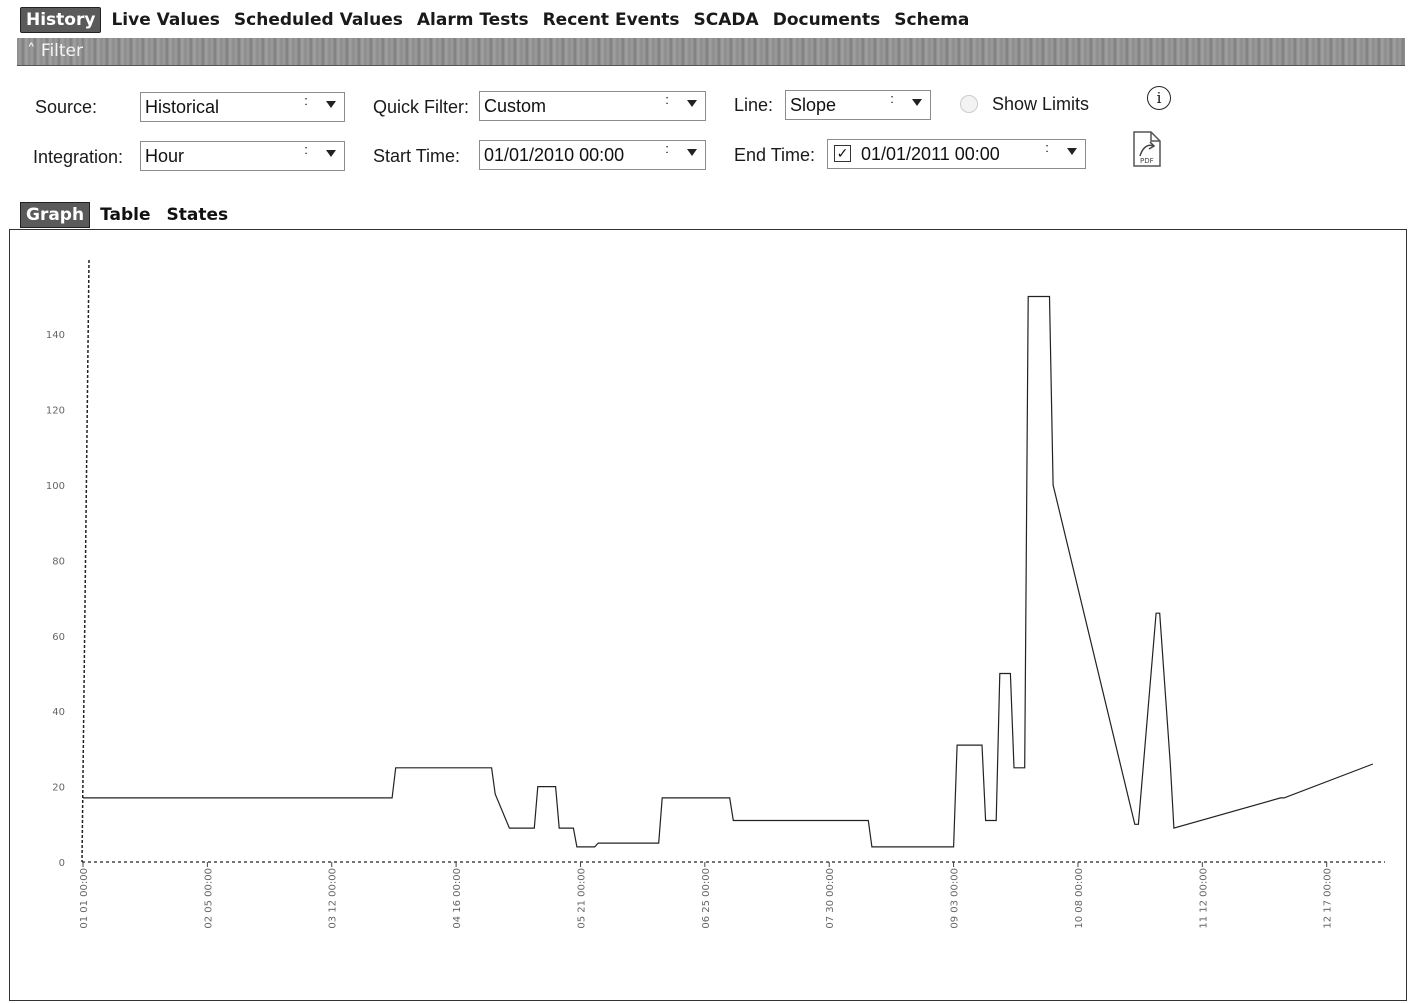  Describe the element at coordinates (78, 157) in the screenshot. I see `integration-label: Integration:` at that location.